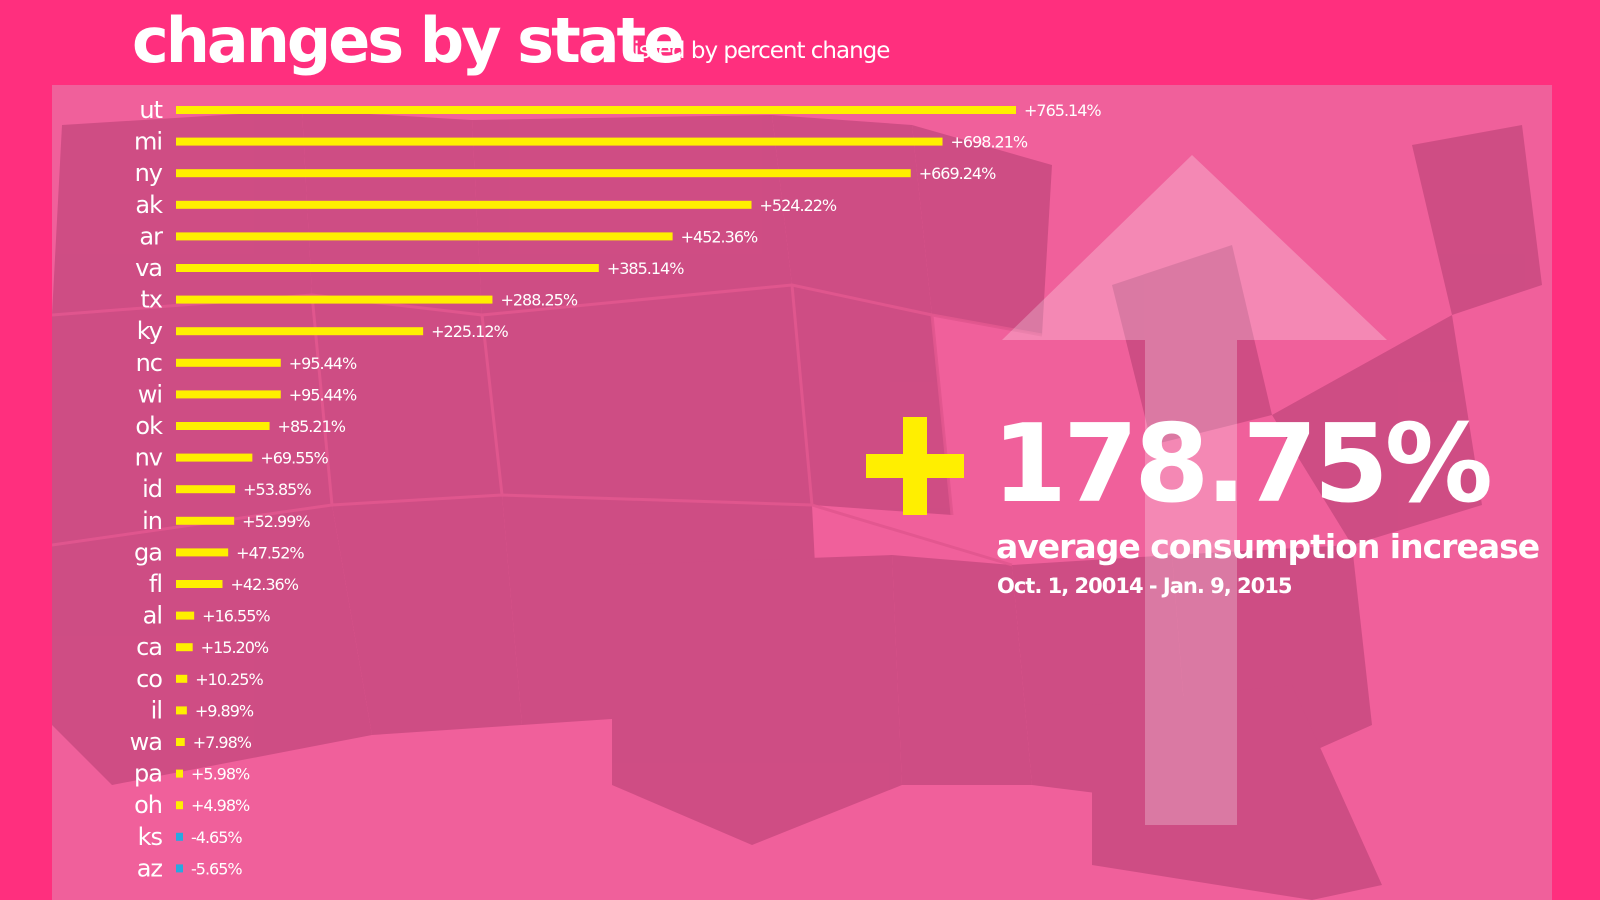 This screenshot has height=900, width=1600. Describe the element at coordinates (179, 773) in the screenshot. I see `bar-pa` at that location.